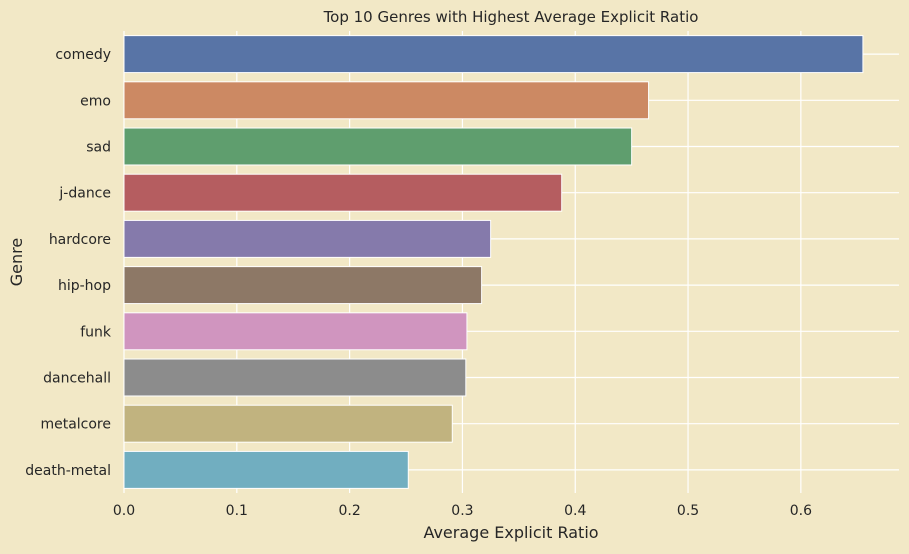 The width and height of the screenshot is (909, 554). I want to click on bar-hip-hop, so click(303, 285).